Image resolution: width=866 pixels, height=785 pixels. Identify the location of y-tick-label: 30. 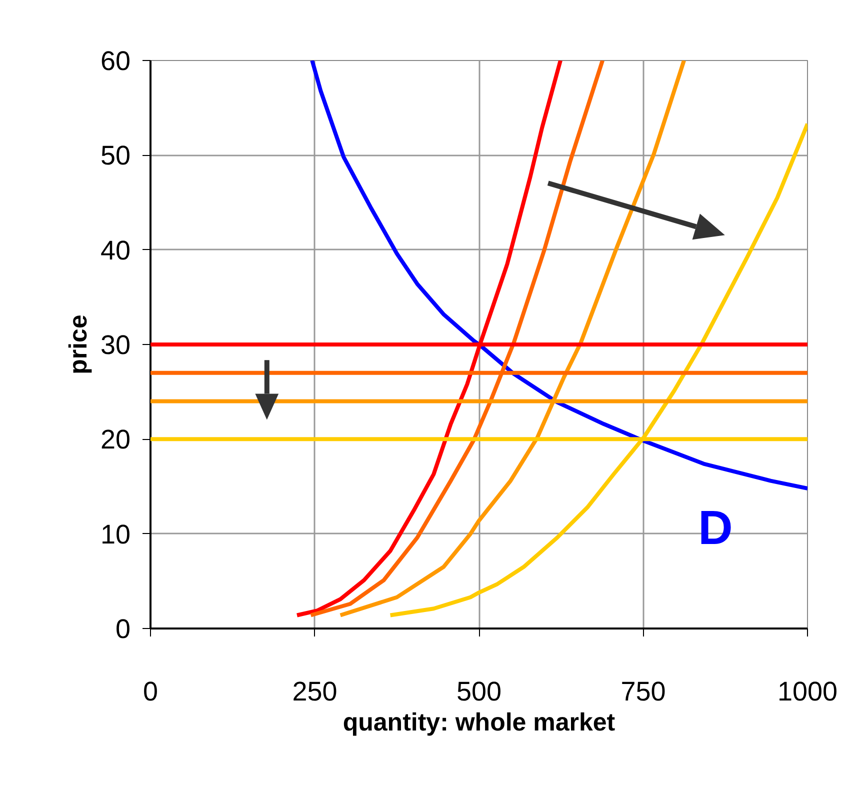
(115, 345).